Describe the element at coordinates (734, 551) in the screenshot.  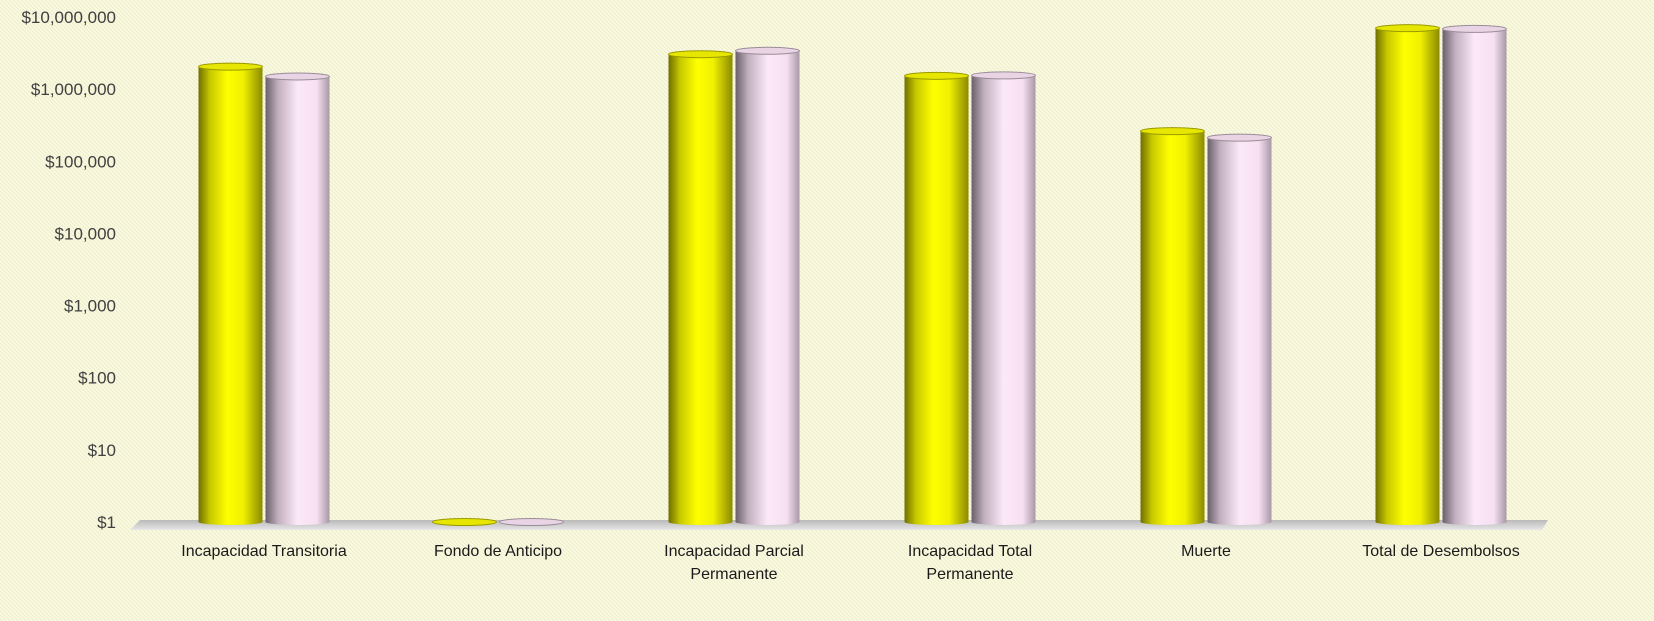
I see `x-tick-label: Incapacidad Parcial` at that location.